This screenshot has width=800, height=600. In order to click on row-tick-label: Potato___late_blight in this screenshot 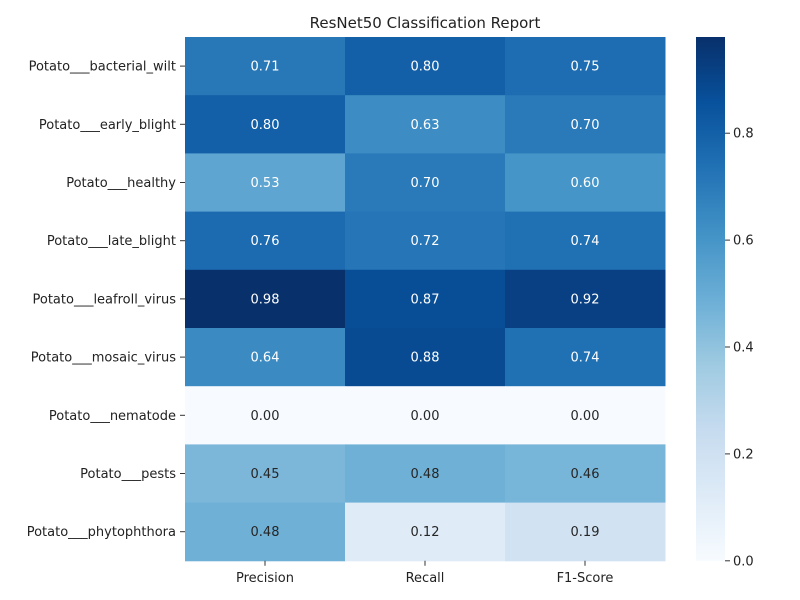, I will do `click(111, 241)`.